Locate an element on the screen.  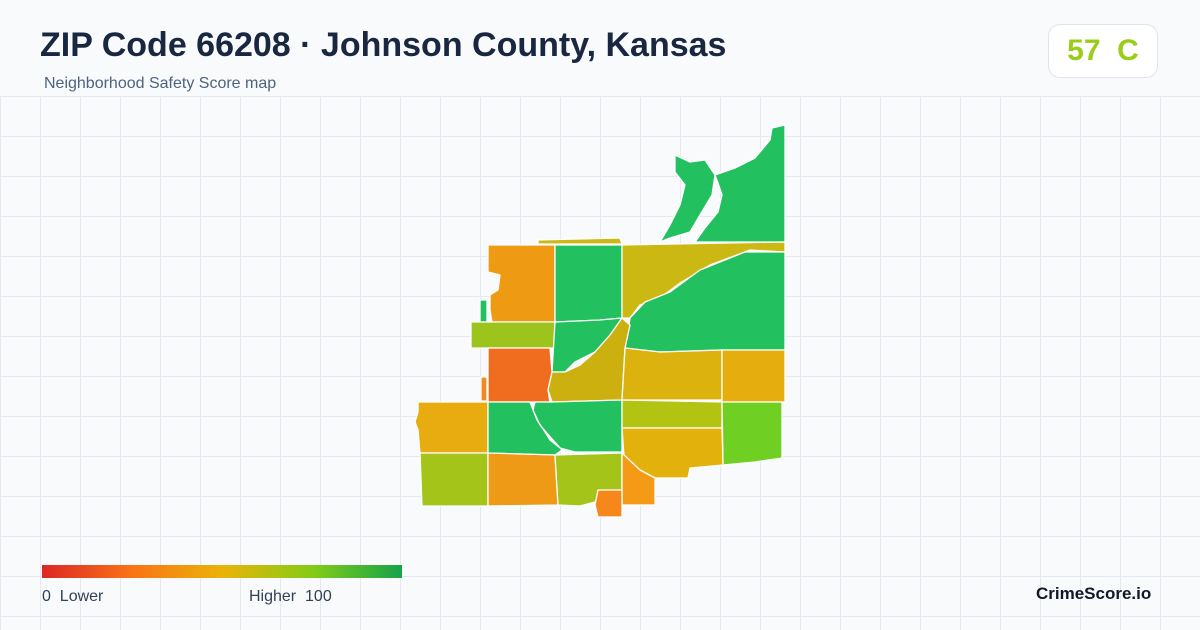
page-title: ZIP Code 66208 · Johnson County, Kansas is located at coordinates (383, 45).